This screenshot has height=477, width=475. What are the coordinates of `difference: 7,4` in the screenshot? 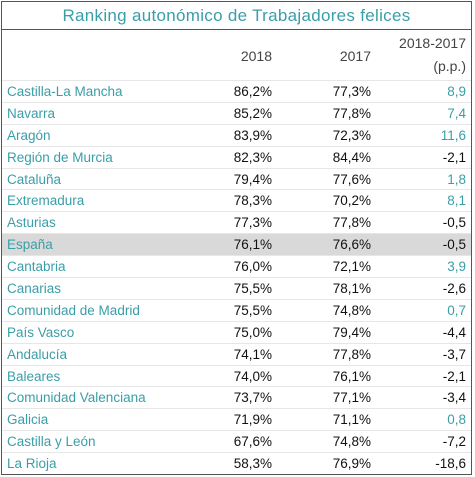 It's located at (456, 113).